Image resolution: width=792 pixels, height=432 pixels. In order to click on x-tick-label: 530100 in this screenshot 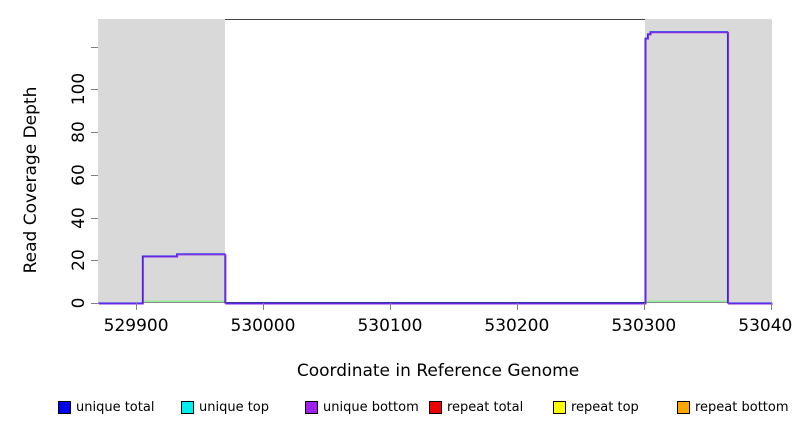, I will do `click(390, 326)`.